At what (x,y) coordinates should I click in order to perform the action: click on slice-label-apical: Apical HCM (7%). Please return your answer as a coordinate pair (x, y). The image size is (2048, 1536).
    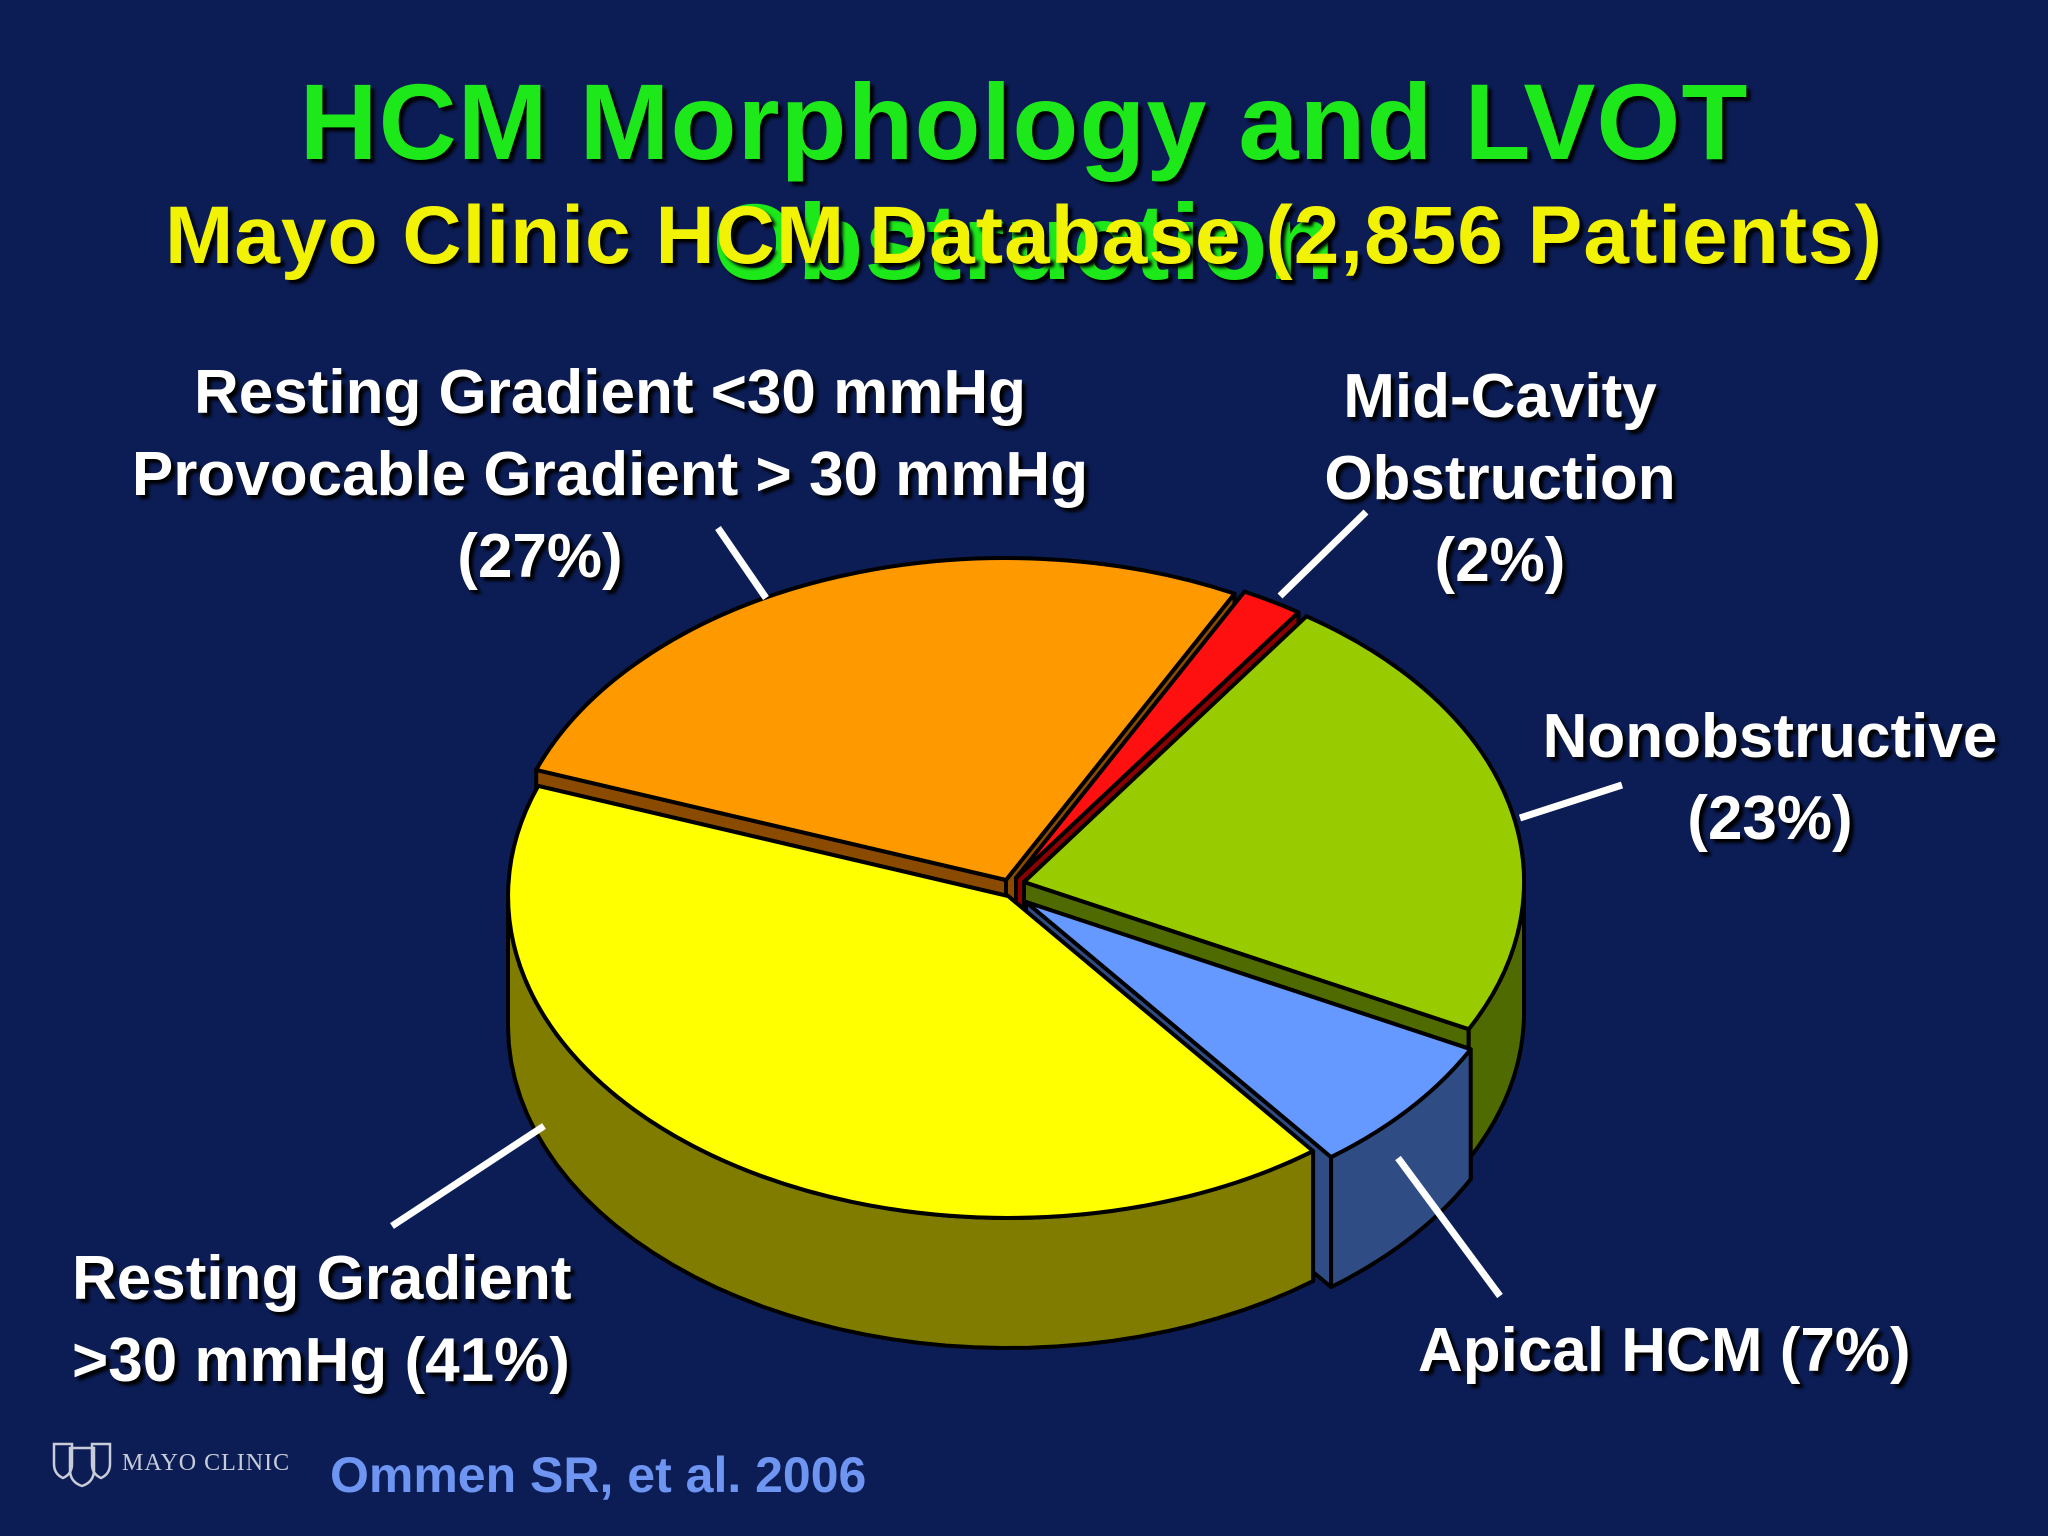
    Looking at the image, I should click on (1664, 1351).